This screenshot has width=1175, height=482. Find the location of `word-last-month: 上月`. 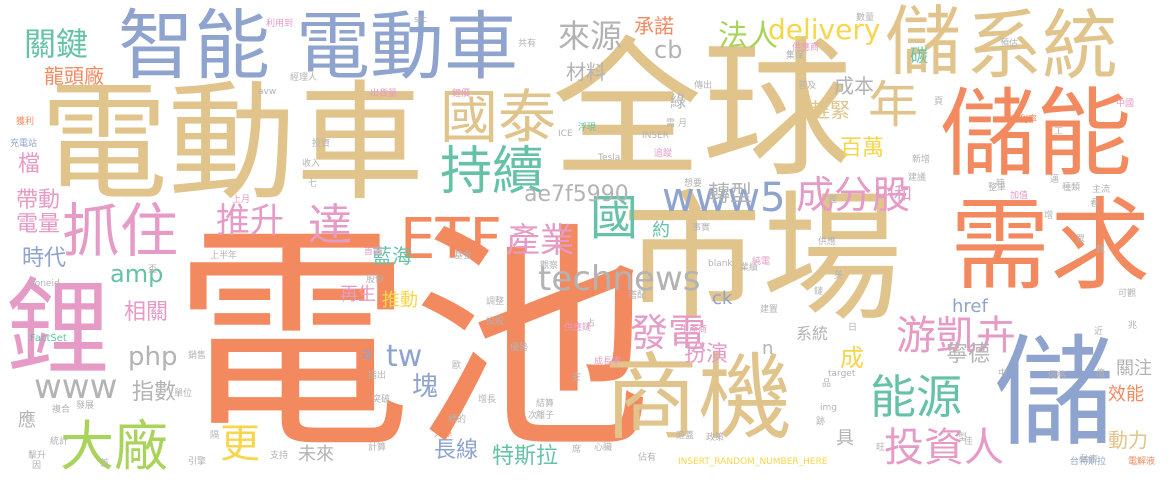

word-last-month: 上月 is located at coordinates (241, 200).